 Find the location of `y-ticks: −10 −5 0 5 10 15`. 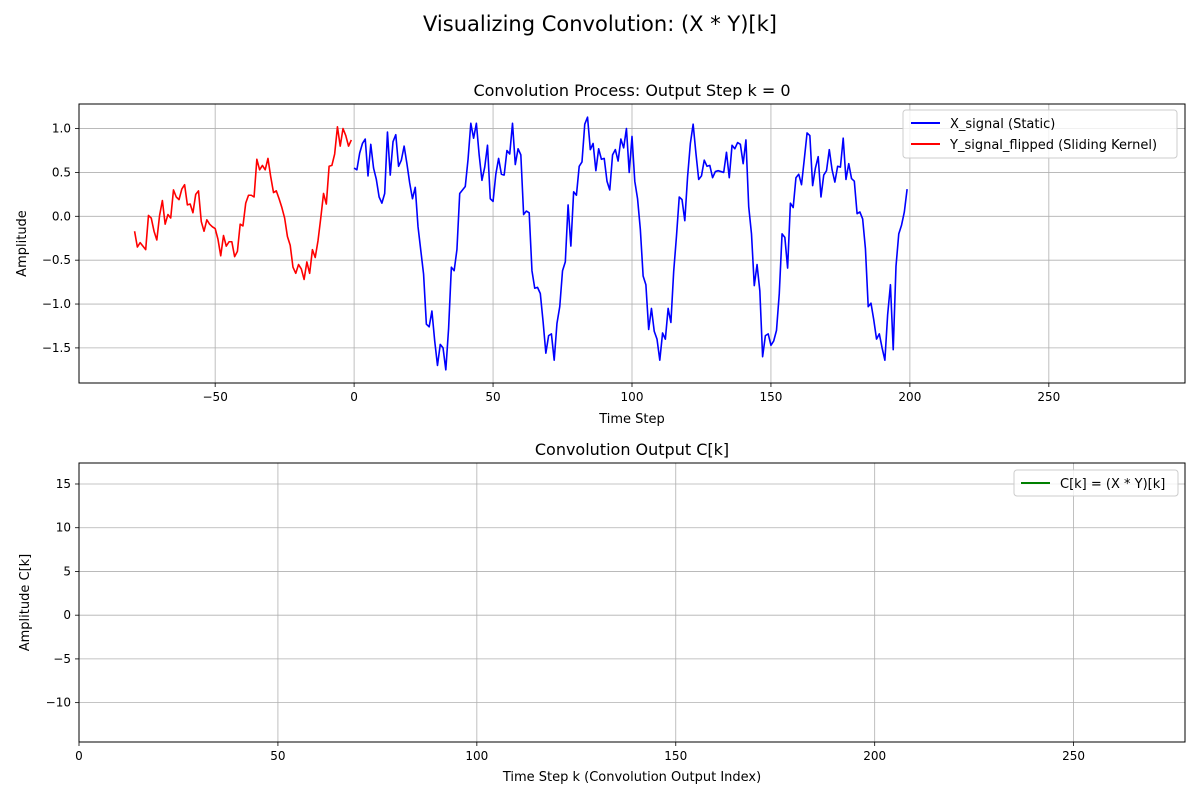

y-ticks: −10 −5 0 5 10 15 is located at coordinates (62, 593).